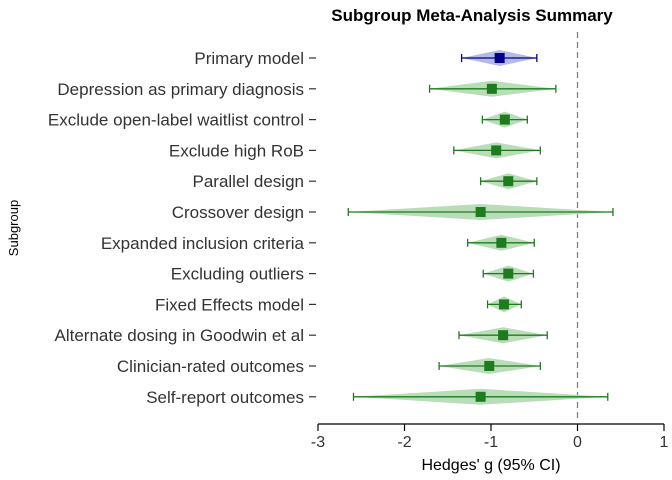 This screenshot has height=480, width=672. I want to click on y-tick-label: Exclude open-label waitlist control, so click(176, 120).